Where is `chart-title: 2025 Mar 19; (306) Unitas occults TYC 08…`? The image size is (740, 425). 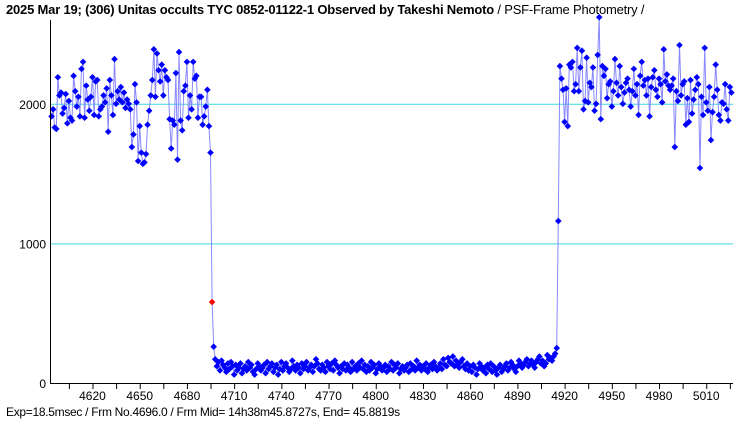
chart-title: 2025 Mar 19; (306) Unitas occults TYC 08… is located at coordinates (325, 9).